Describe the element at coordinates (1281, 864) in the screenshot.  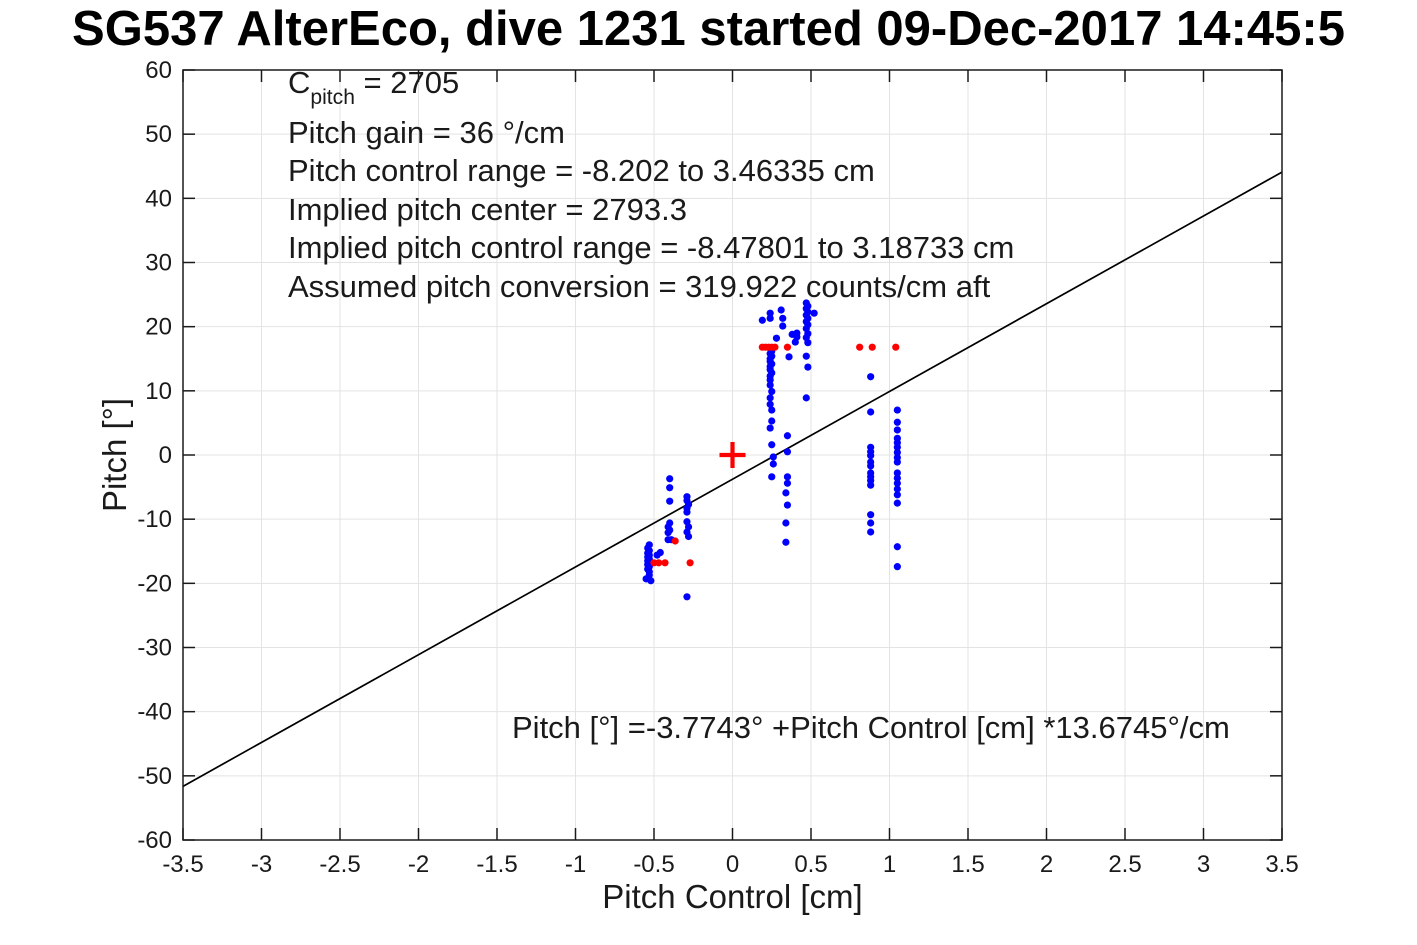
I see `x-tick-label: 3.5` at that location.